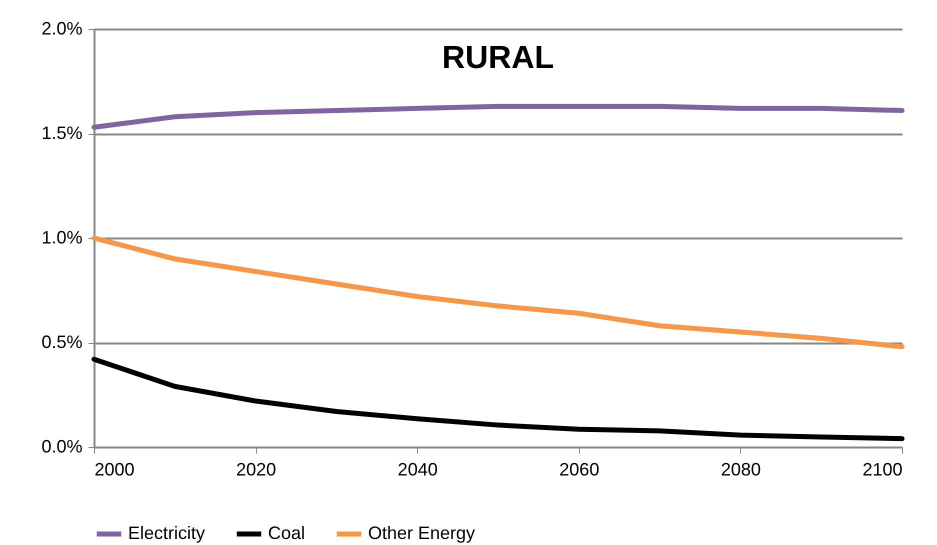 Image resolution: width=937 pixels, height=545 pixels. I want to click on x-tick-label: 2000, so click(114, 470).